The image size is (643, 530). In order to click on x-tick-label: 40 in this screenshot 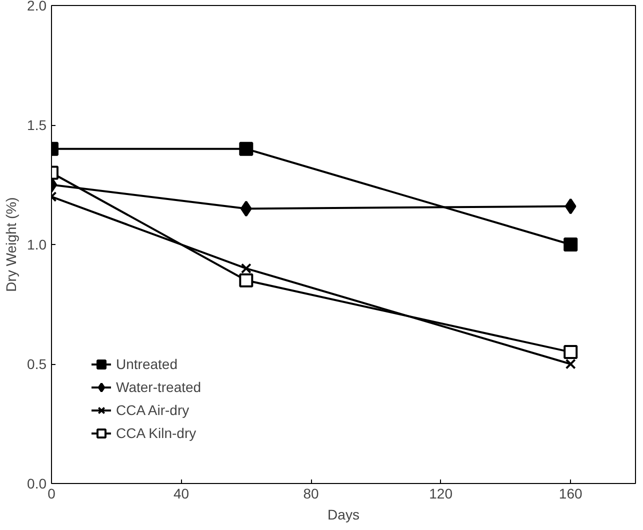, I will do `click(181, 494)`.